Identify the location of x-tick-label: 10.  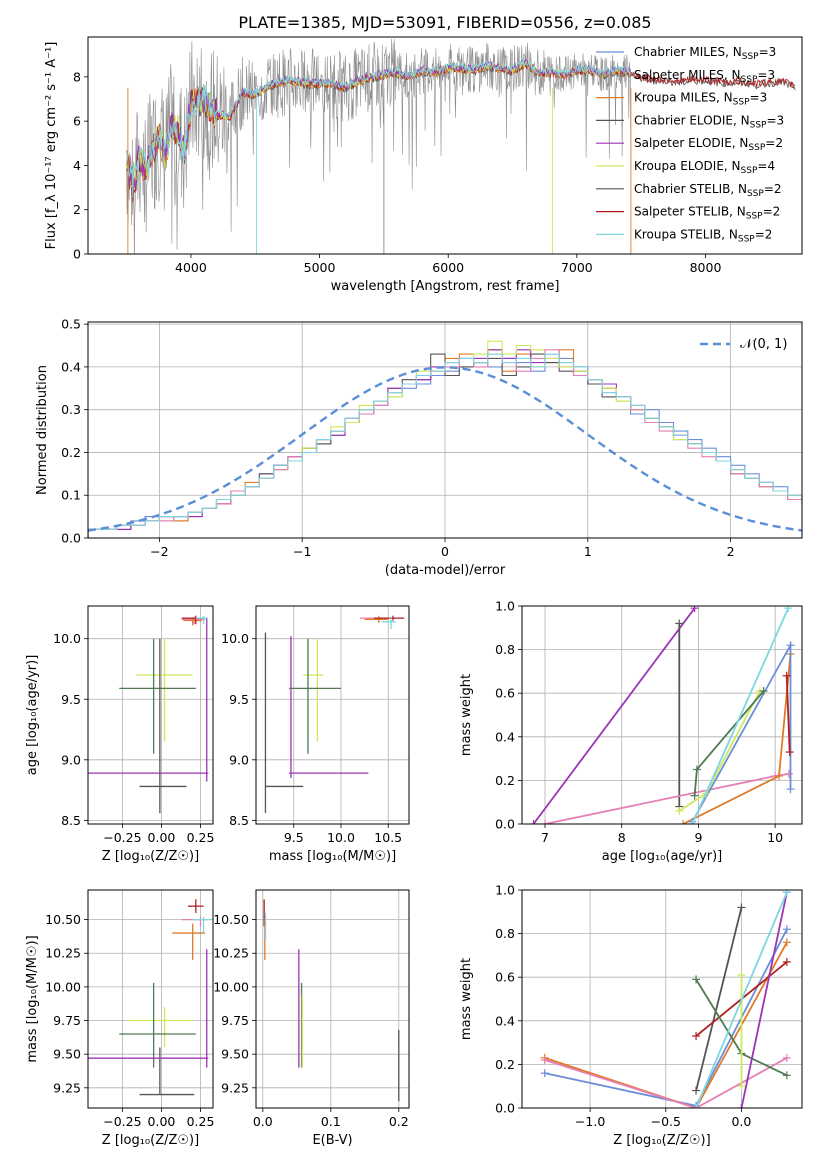
(775, 837).